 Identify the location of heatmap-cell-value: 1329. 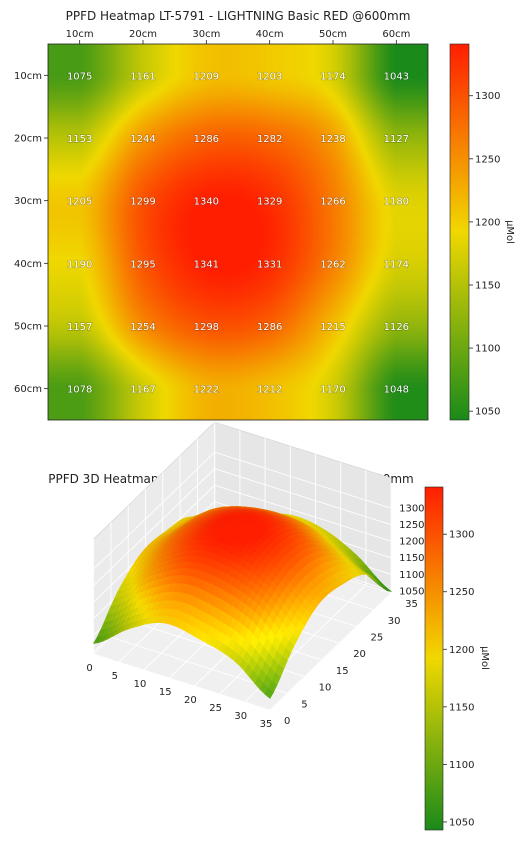
(269, 202).